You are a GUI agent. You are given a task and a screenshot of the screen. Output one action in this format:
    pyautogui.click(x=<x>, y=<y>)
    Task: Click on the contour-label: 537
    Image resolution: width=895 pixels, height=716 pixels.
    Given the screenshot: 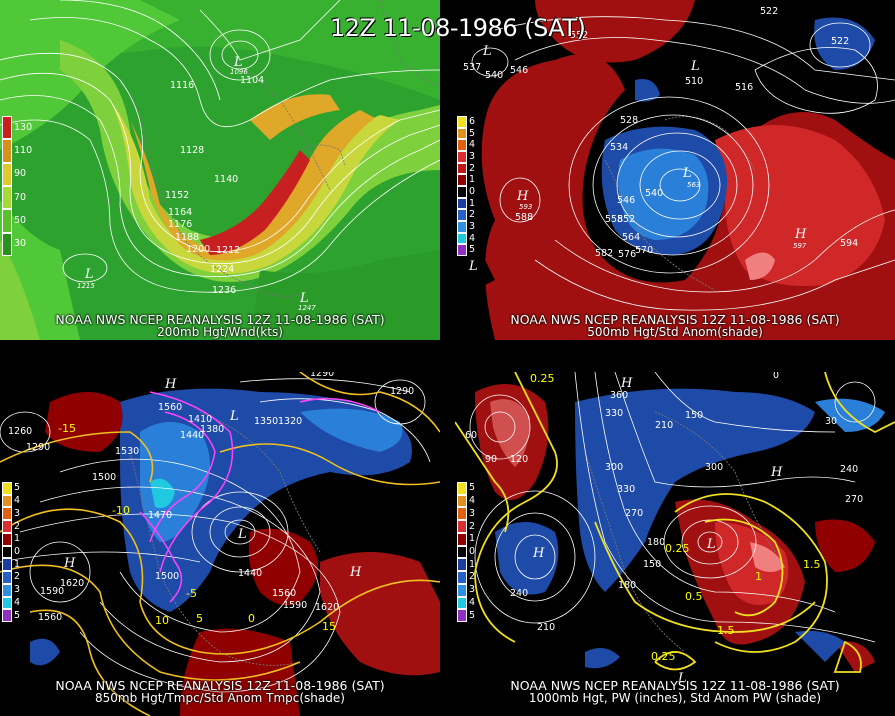 What is the action you would take?
    pyautogui.click(x=472, y=67)
    